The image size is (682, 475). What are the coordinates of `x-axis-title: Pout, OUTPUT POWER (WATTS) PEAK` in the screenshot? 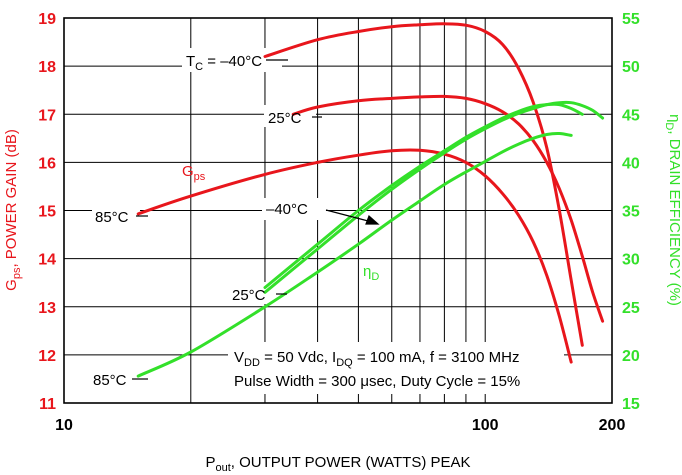 It's located at (337, 464).